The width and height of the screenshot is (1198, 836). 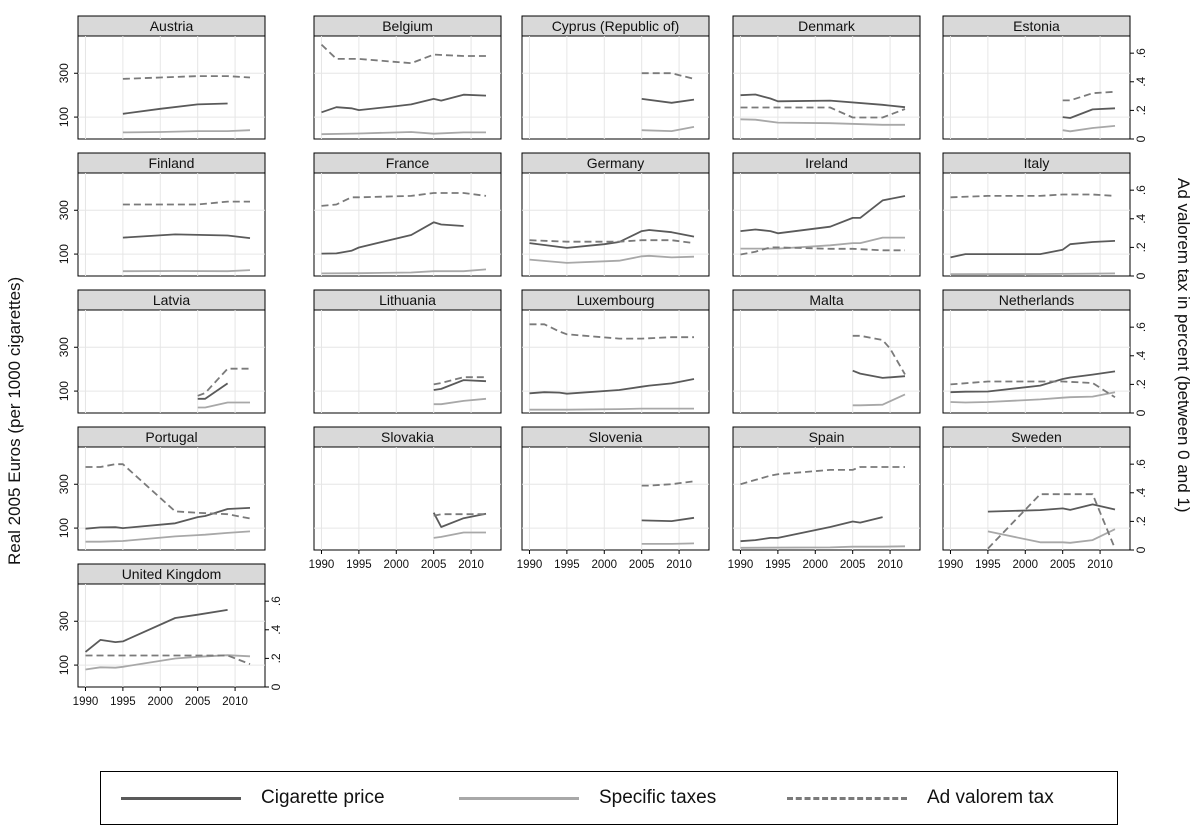 I want to click on panel-ireland: Ireland, so click(x=826, y=214).